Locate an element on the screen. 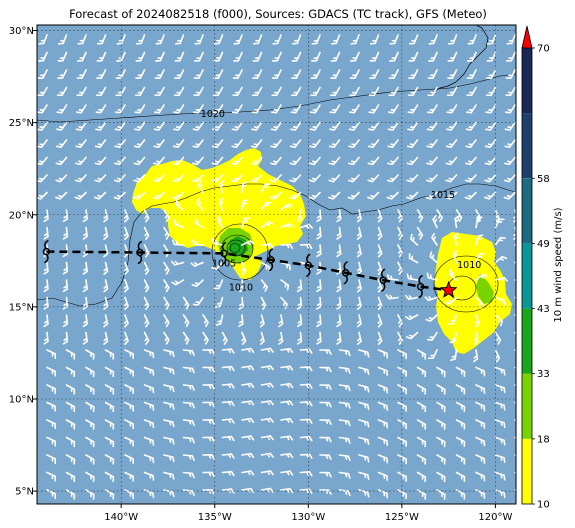 The image size is (575, 528). wind-core-west-inner is located at coordinates (238, 246).